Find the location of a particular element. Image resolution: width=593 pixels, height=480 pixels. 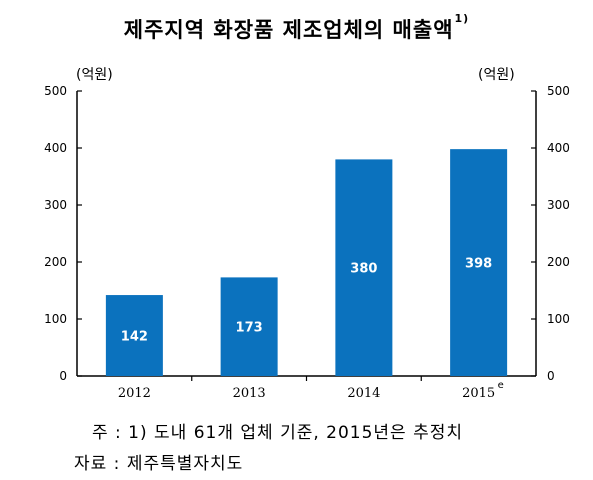

chart-title-text: 제주지역 화장품 제조업체의 매출액 is located at coordinates (288, 30).